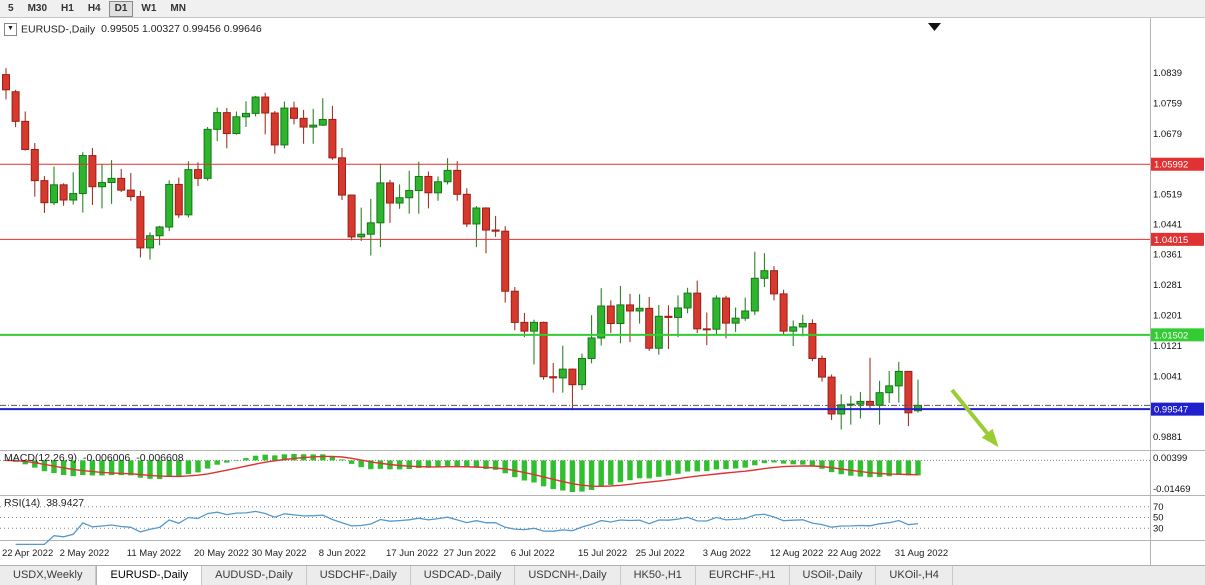 The image size is (1205, 585). Describe the element at coordinates (279, 553) in the screenshot. I see `svg-text: 30 May 2022` at that location.